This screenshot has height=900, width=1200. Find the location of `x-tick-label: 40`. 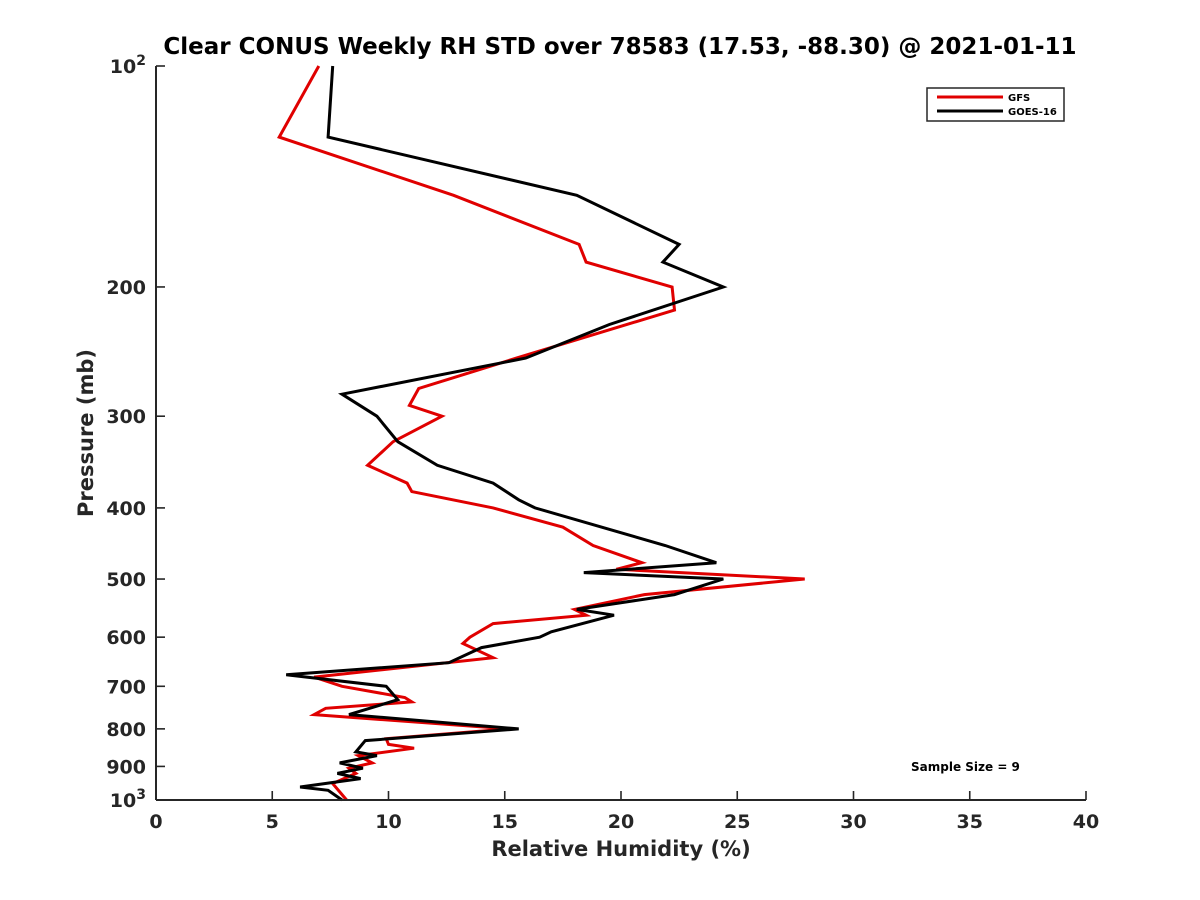

x-tick-label: 40 is located at coordinates (1086, 822).